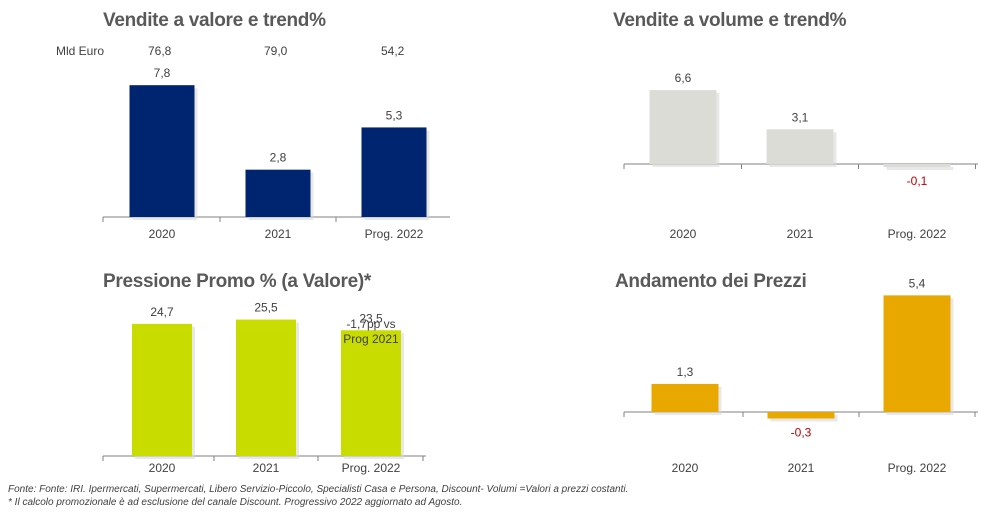  Describe the element at coordinates (683, 78) in the screenshot. I see `data-label: 6,6` at that location.